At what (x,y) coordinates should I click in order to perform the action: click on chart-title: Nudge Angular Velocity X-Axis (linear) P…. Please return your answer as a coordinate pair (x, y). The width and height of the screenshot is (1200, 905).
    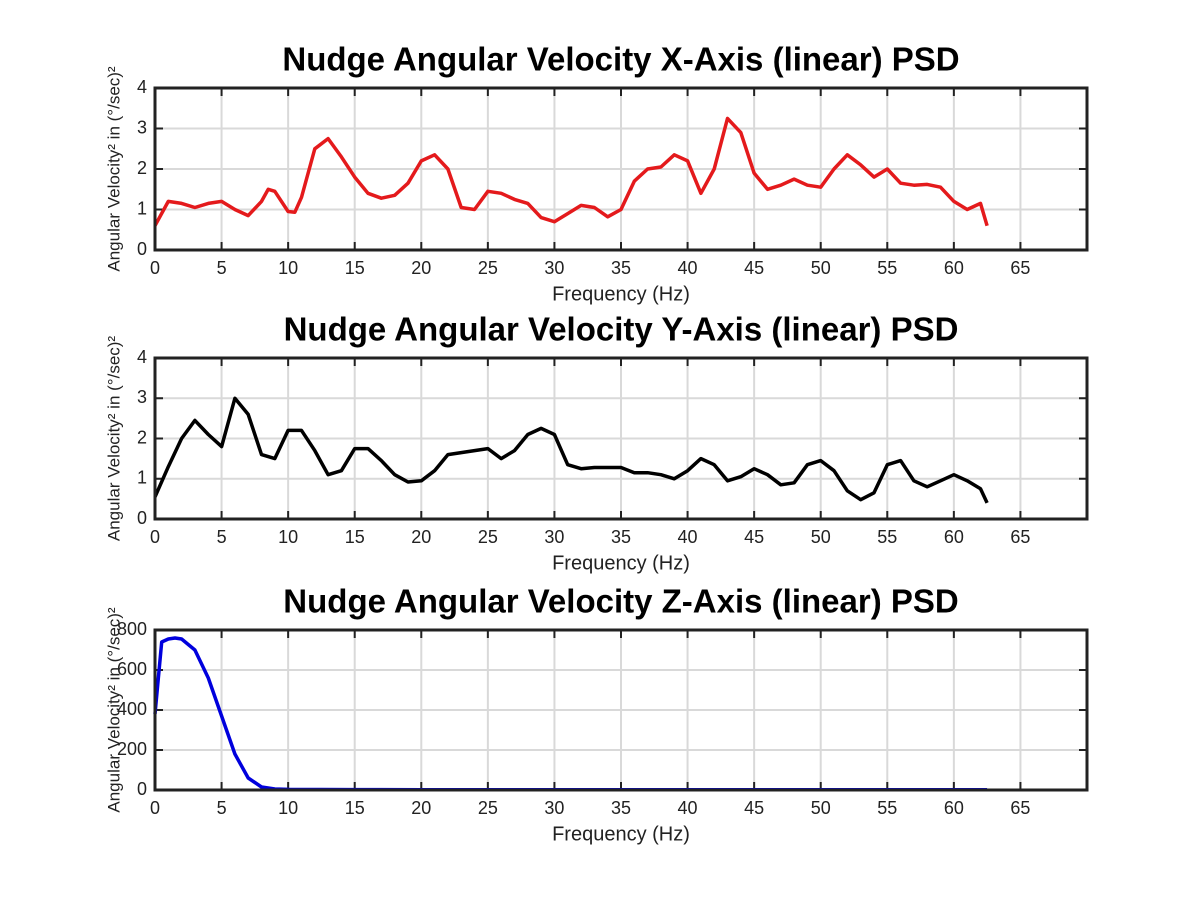
    Looking at the image, I should click on (620, 59).